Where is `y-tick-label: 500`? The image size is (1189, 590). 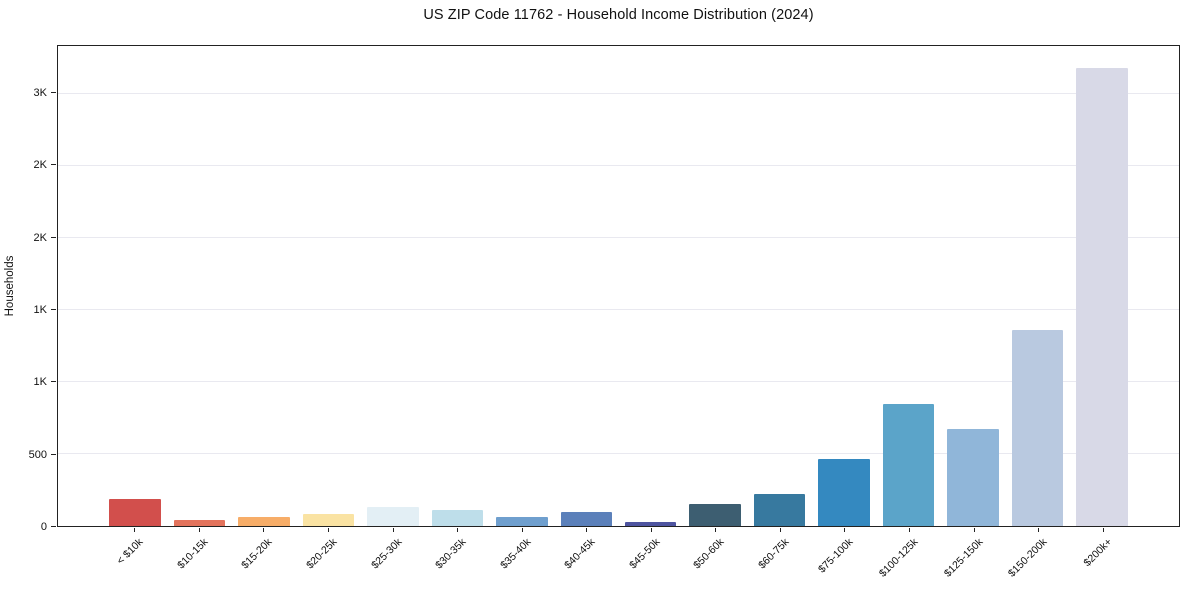 y-tick-label: 500 is located at coordinates (37, 454).